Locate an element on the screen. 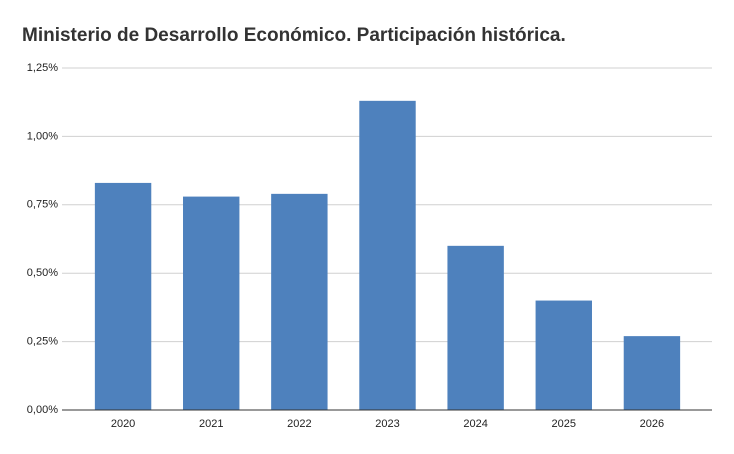  y-tick-label: 0,00% is located at coordinates (42, 410).